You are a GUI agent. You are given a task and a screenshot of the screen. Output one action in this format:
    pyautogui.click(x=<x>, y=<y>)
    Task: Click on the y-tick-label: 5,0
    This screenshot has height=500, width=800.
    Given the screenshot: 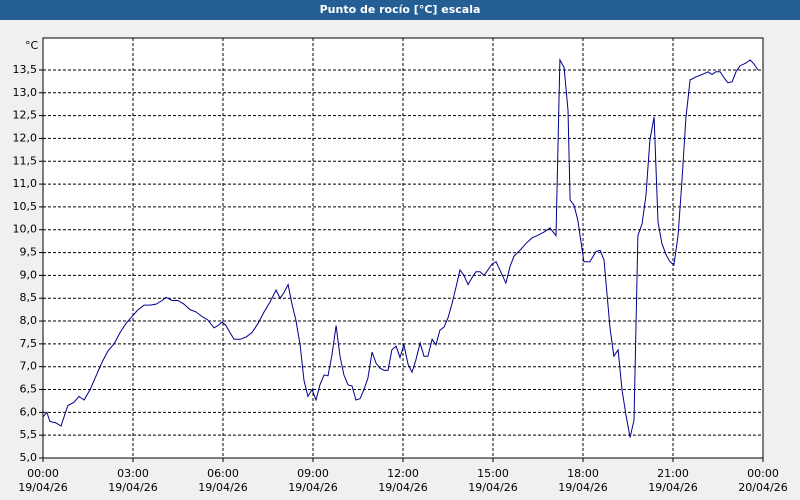 What is the action you would take?
    pyautogui.click(x=29, y=457)
    